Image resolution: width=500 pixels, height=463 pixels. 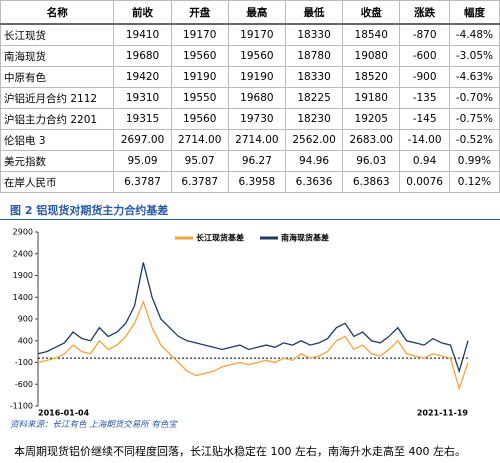 I want to click on table-row: 南海现货 19680 19560 19560 18780 19080 -600 -3.05%, so click(x=250, y=56).